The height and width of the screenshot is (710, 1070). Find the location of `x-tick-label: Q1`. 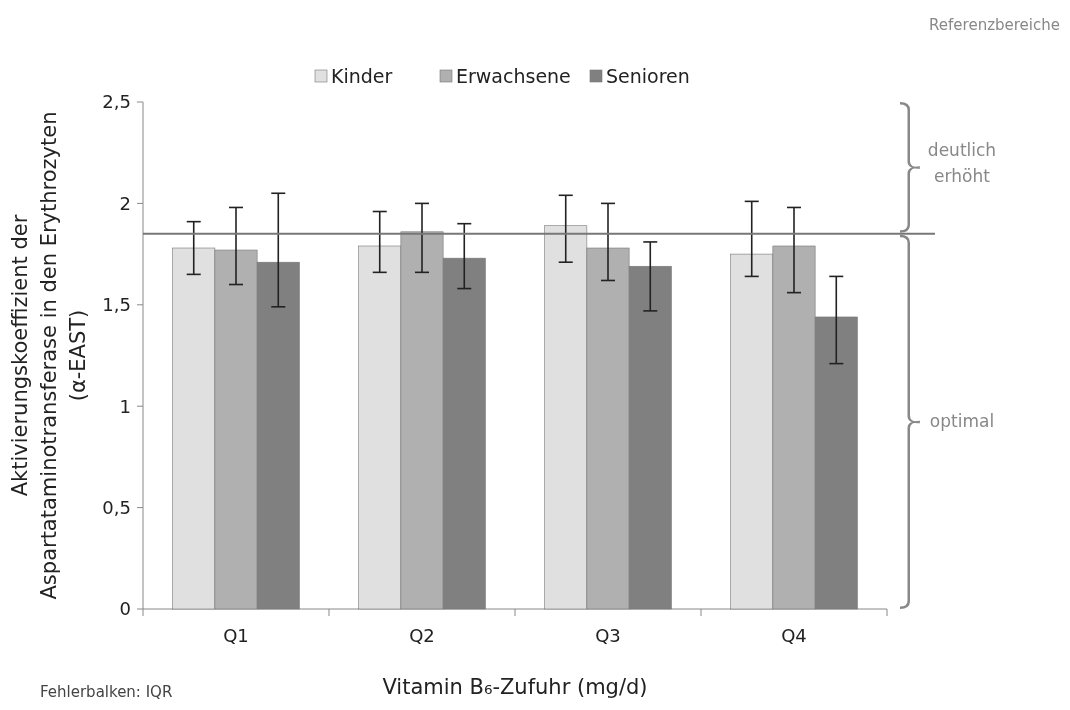

x-tick-label: Q1 is located at coordinates (236, 635).